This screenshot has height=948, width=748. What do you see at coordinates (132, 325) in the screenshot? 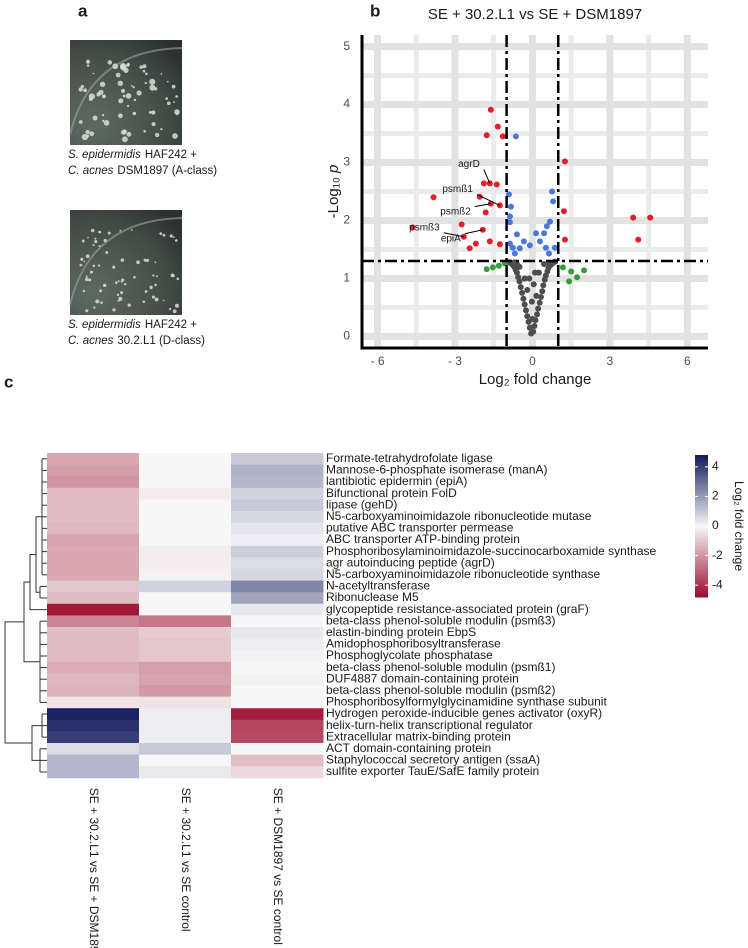
I see `caption-line: S. epidermidis HAF242 +` at bounding box center [132, 325].